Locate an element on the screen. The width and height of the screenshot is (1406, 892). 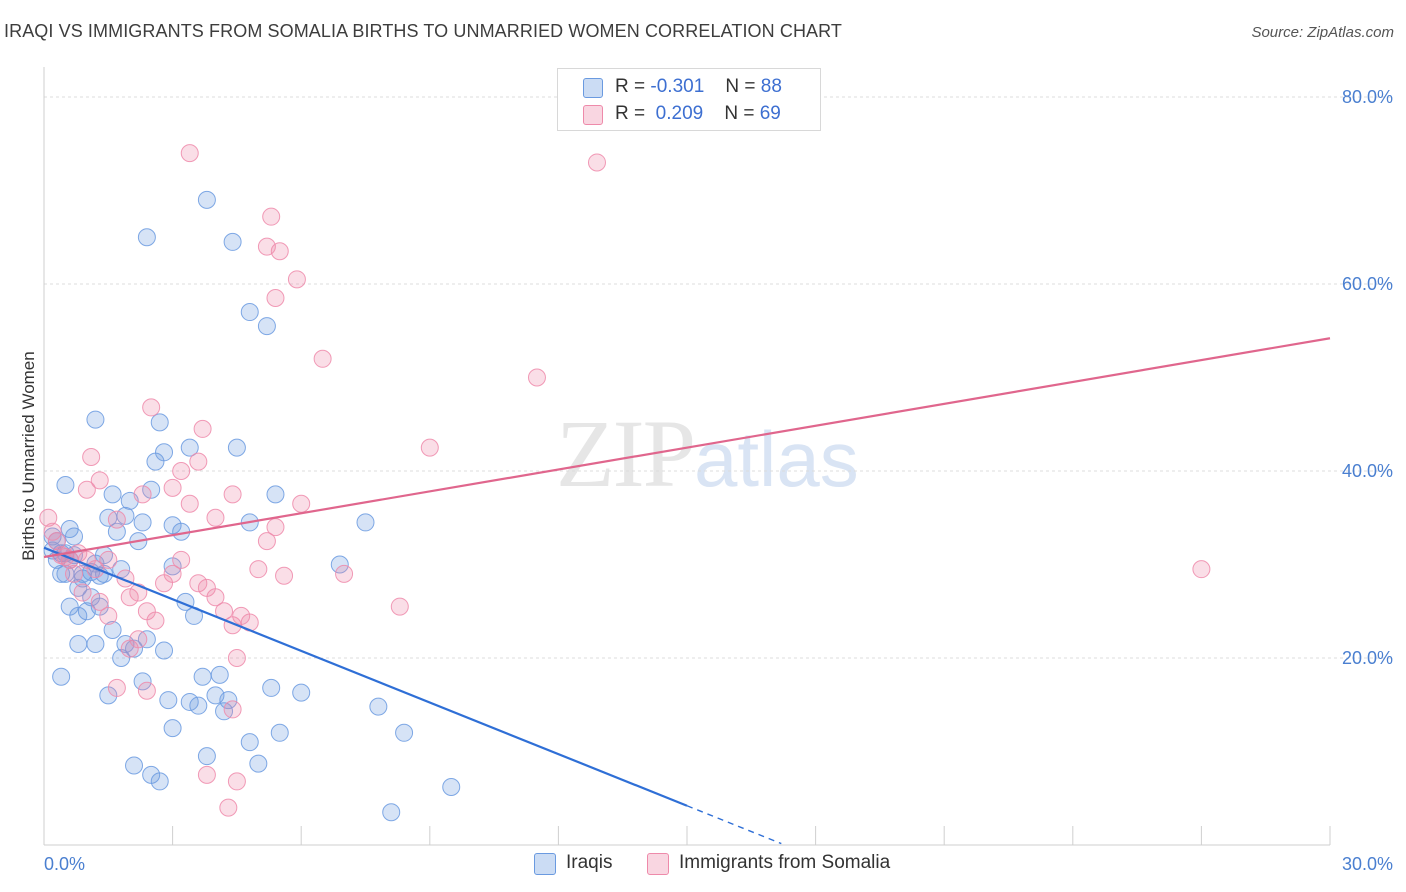
y-tick-label: 40.0% is located at coordinates (1367, 471).